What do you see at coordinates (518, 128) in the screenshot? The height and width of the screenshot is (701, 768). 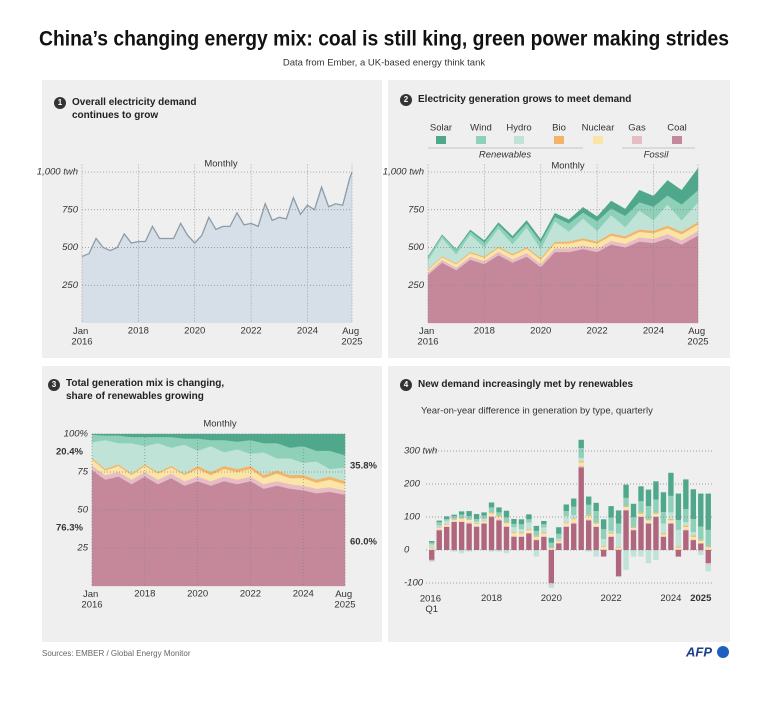 I see `legend-label: Hydro` at bounding box center [518, 128].